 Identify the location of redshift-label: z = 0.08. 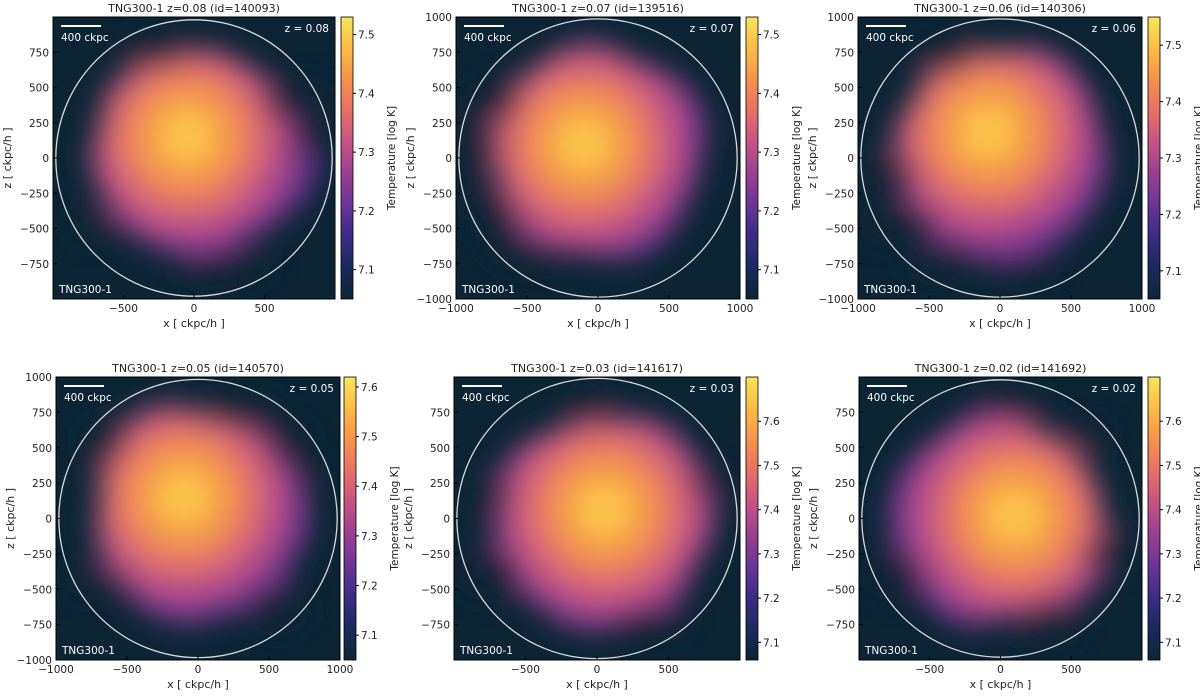
(307, 29).